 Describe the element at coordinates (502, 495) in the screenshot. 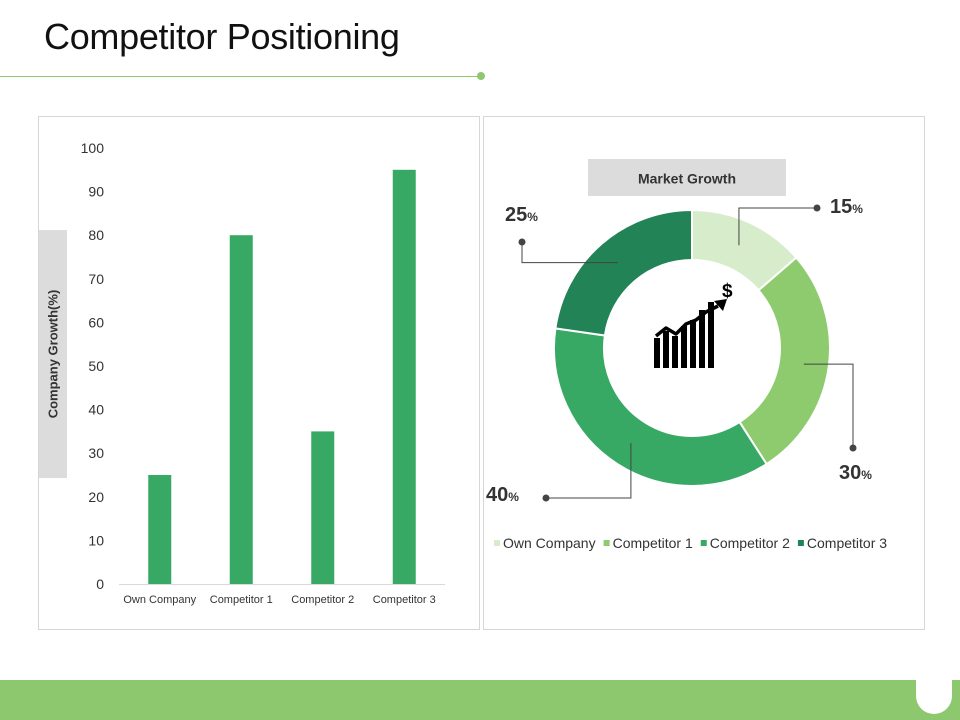

I see `value-label-competitor-2: 40%` at that location.